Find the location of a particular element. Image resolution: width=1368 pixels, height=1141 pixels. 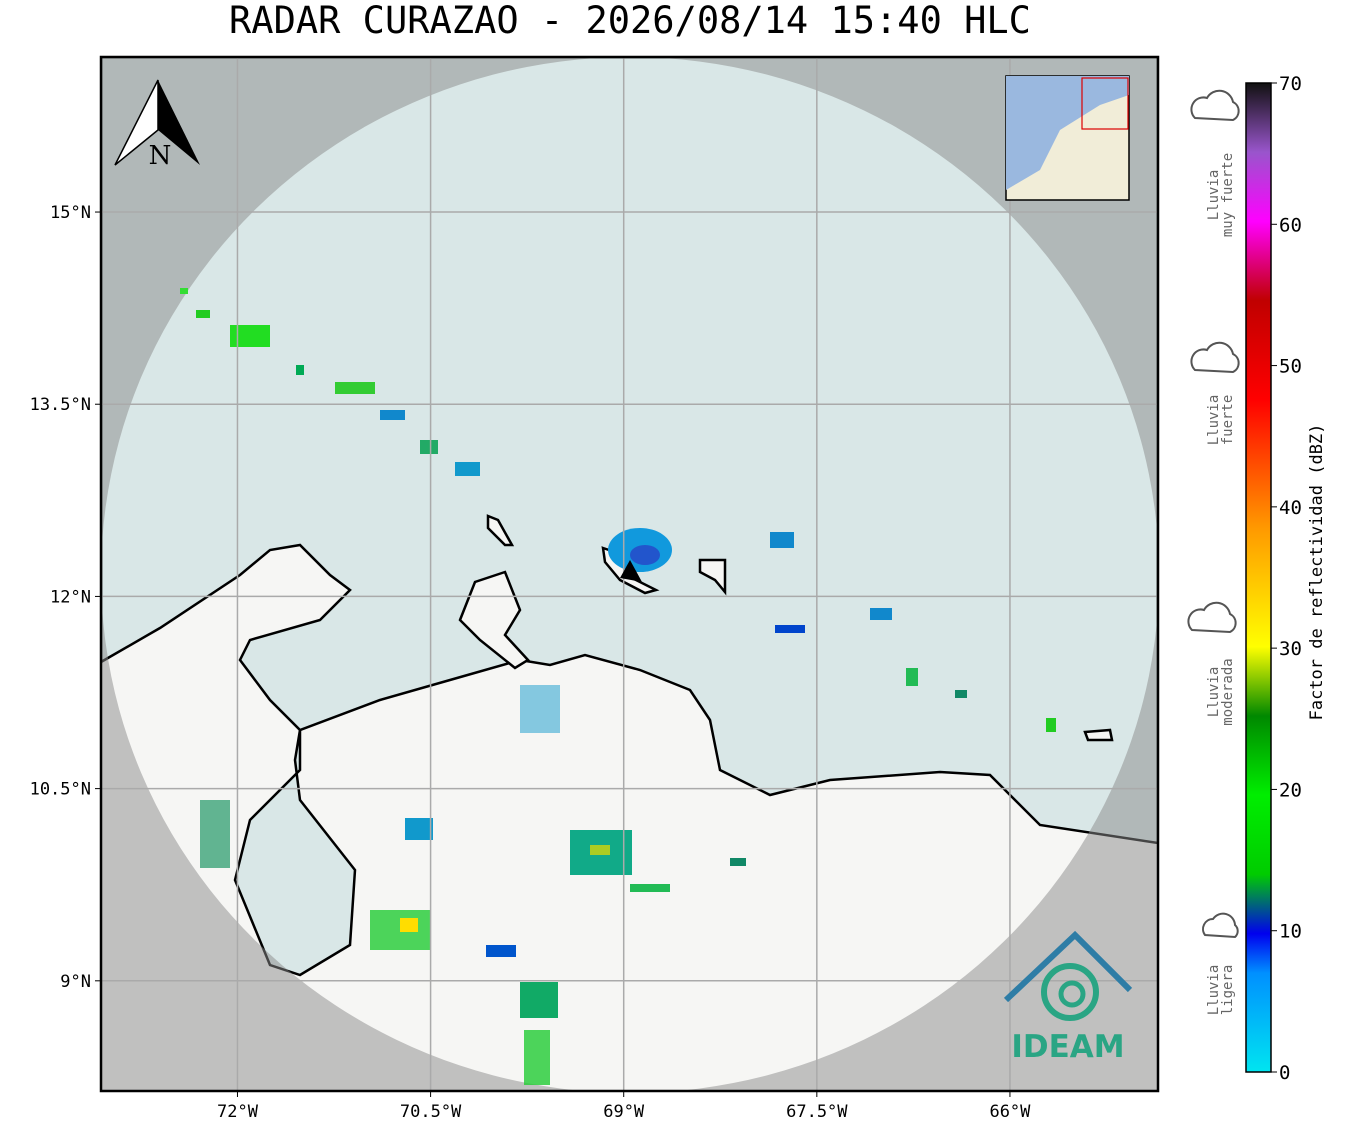

title: RADAR CURAZAO - 2026/08/14 15:40 HLC is located at coordinates (630, 21).